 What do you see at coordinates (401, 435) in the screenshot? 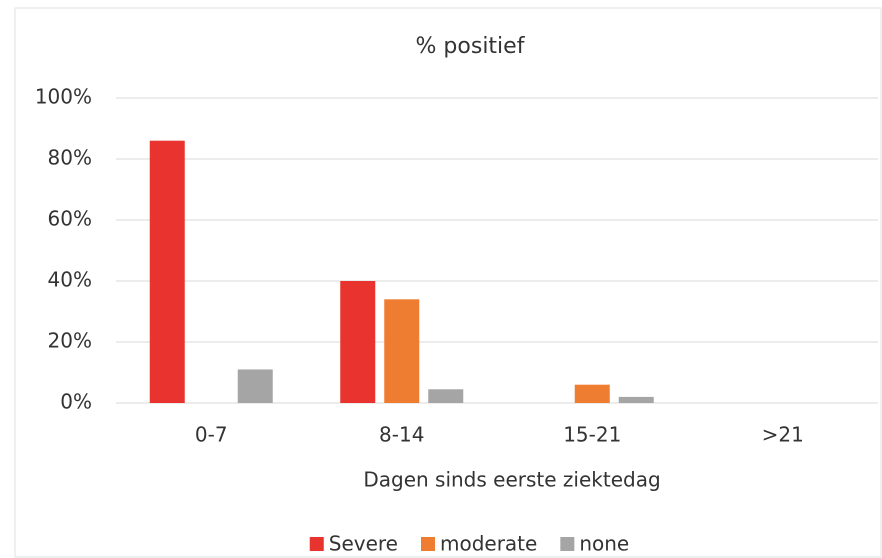
I see `x-tick-label: 8-14` at bounding box center [401, 435].